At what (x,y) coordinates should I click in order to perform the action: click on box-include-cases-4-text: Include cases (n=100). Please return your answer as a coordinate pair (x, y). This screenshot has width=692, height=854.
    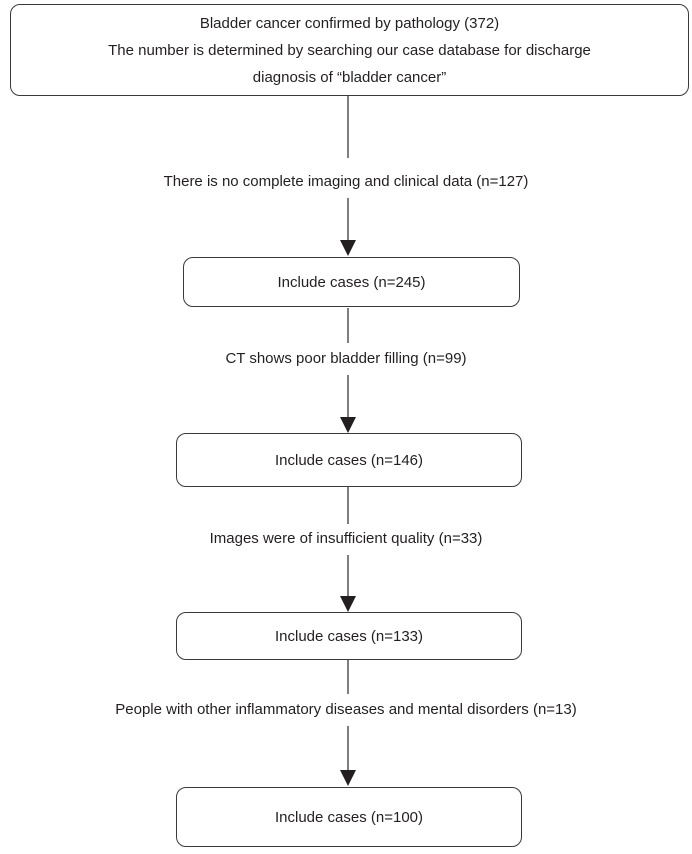
    Looking at the image, I should click on (348, 817).